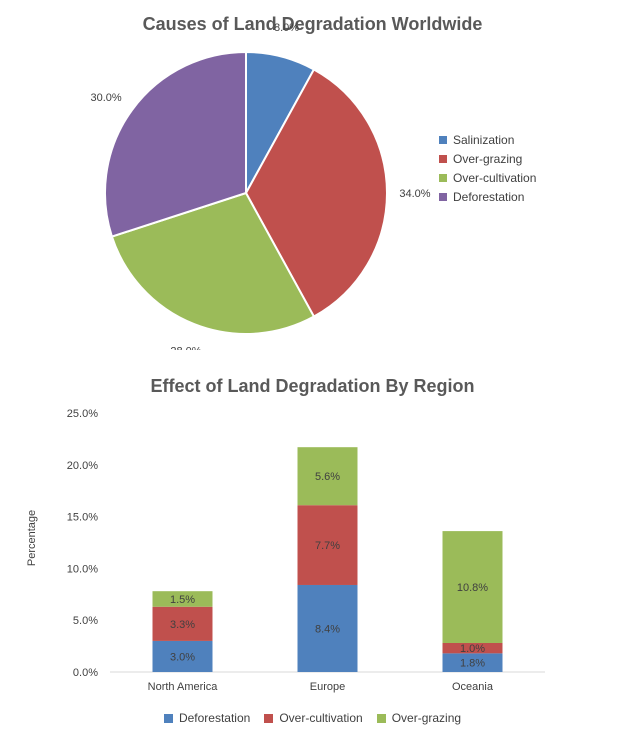 The width and height of the screenshot is (625, 739). I want to click on pie-data-label: 34.0%, so click(414, 194).